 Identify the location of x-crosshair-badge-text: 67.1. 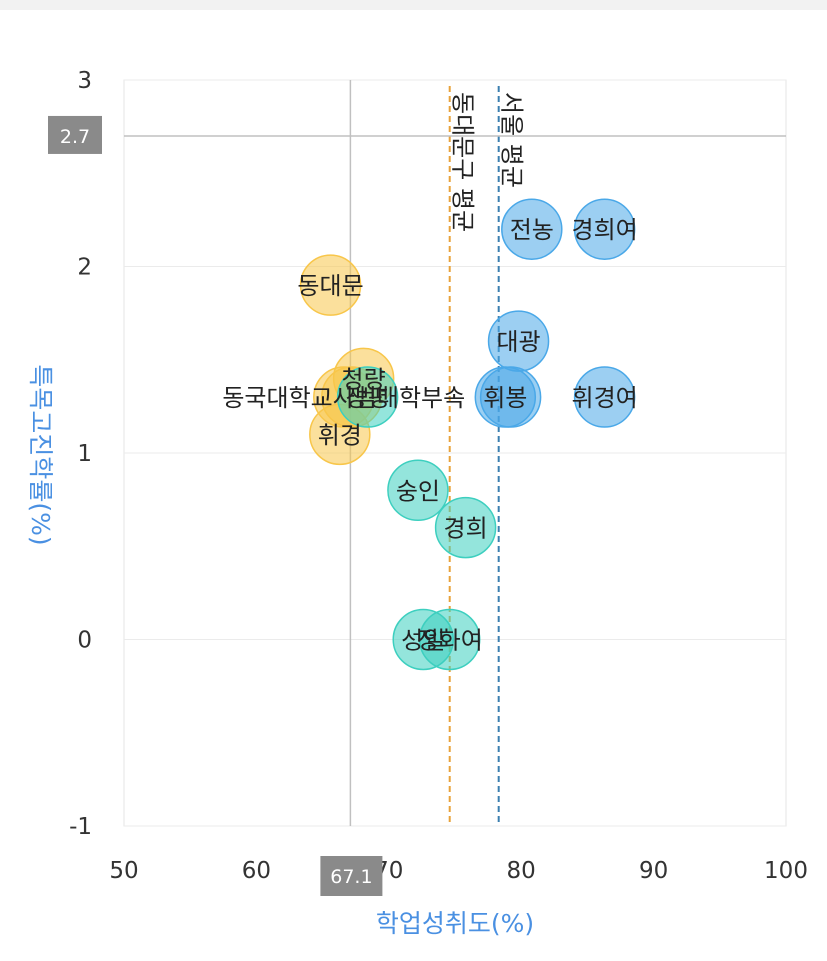
(351, 877).